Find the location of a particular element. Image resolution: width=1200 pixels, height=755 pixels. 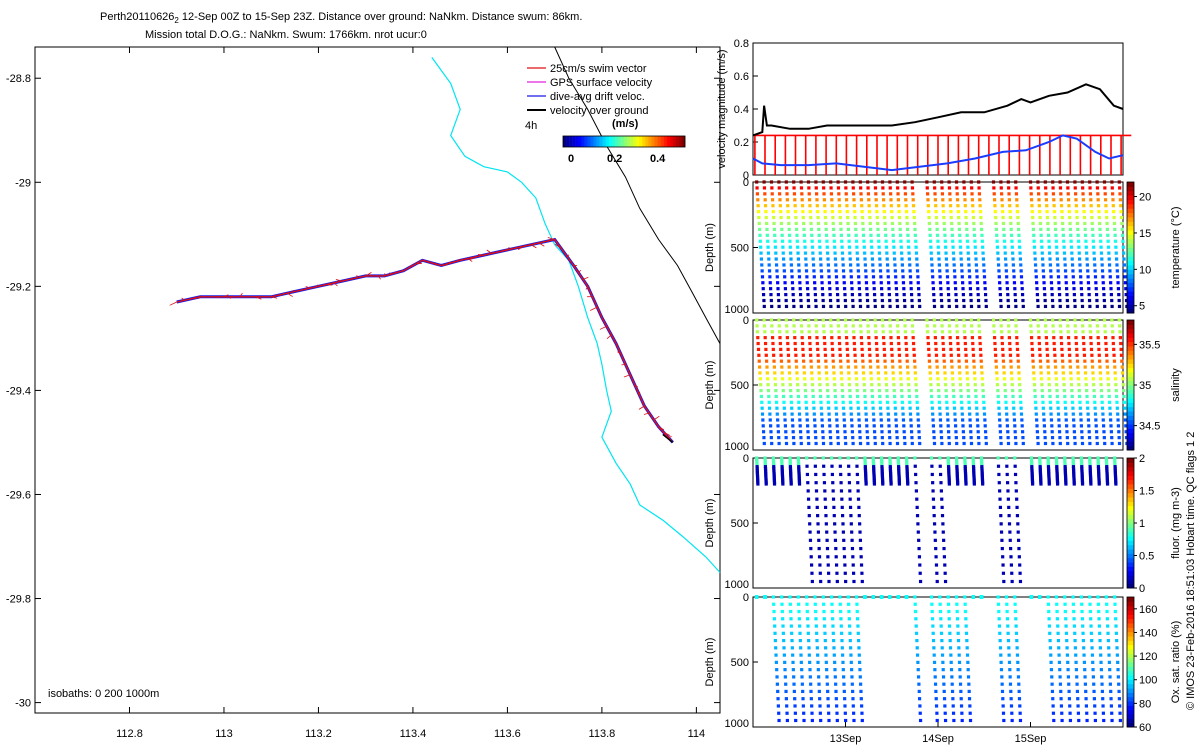

legend-colorbar-cell is located at coordinates (582, 141).